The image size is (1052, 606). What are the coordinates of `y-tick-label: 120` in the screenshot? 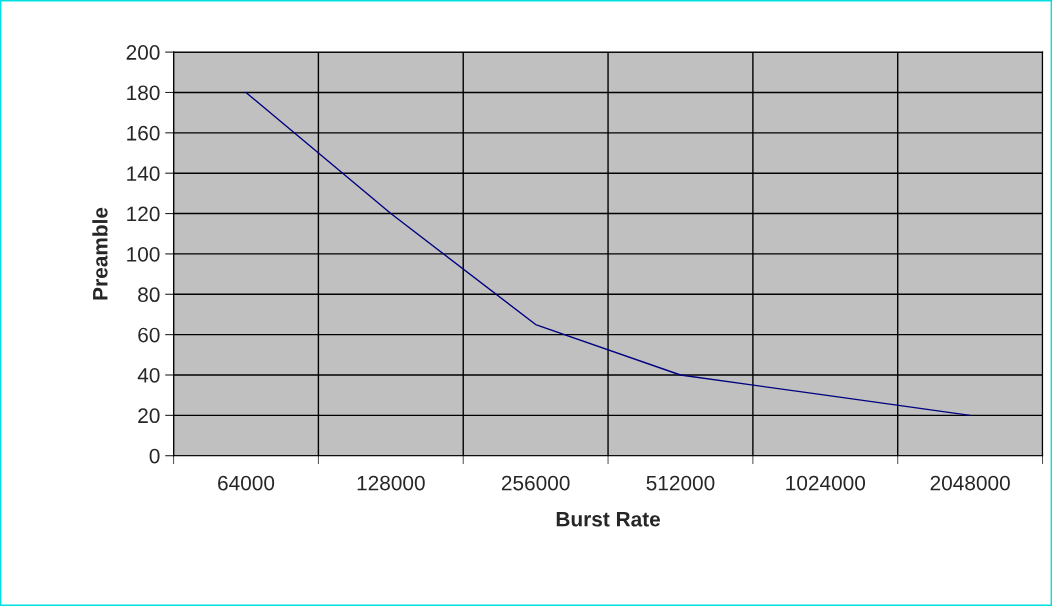 It's located at (143, 214).